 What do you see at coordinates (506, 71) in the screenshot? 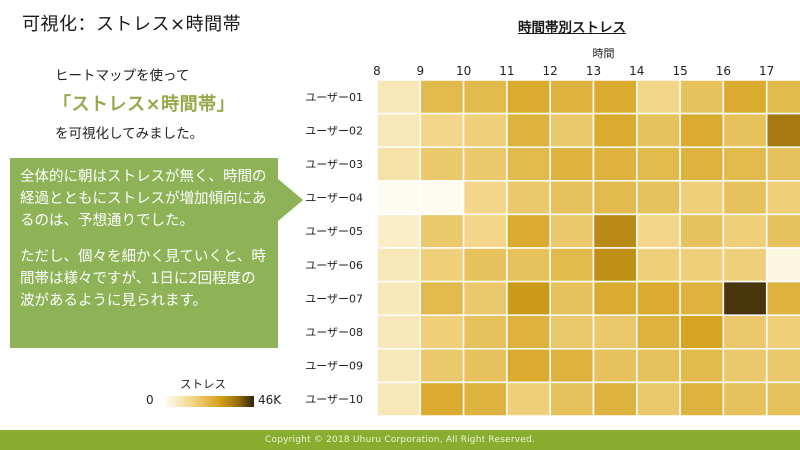
I see `x-tick-label: 11` at bounding box center [506, 71].